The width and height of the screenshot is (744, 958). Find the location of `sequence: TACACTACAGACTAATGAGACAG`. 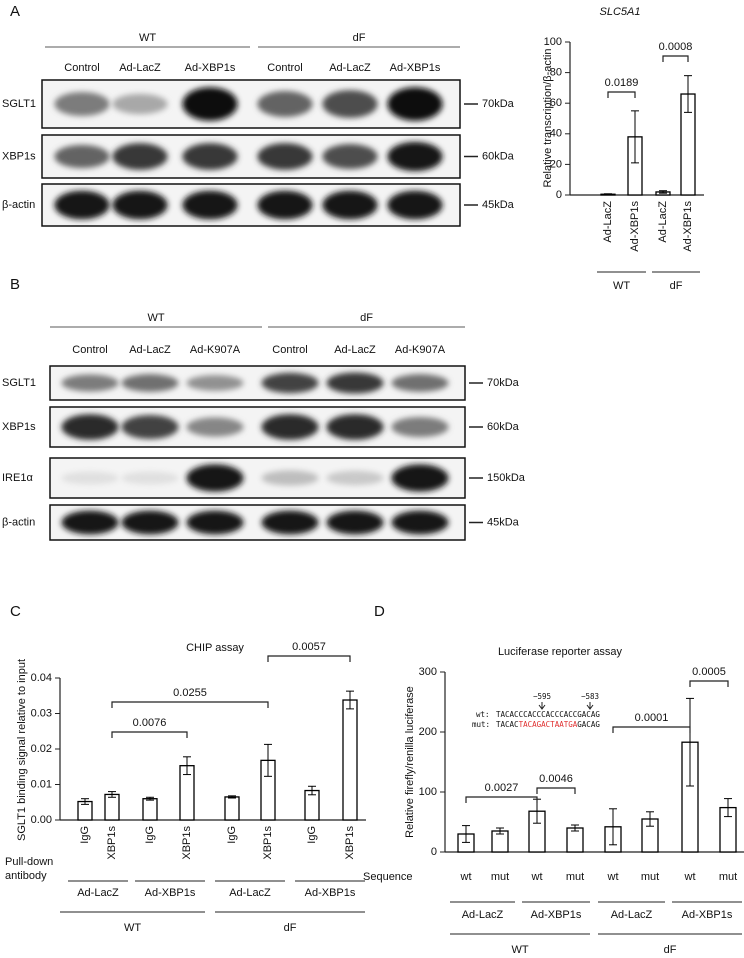

sequence: TACACTACAGACTAATGAGACAG is located at coordinates (548, 724).